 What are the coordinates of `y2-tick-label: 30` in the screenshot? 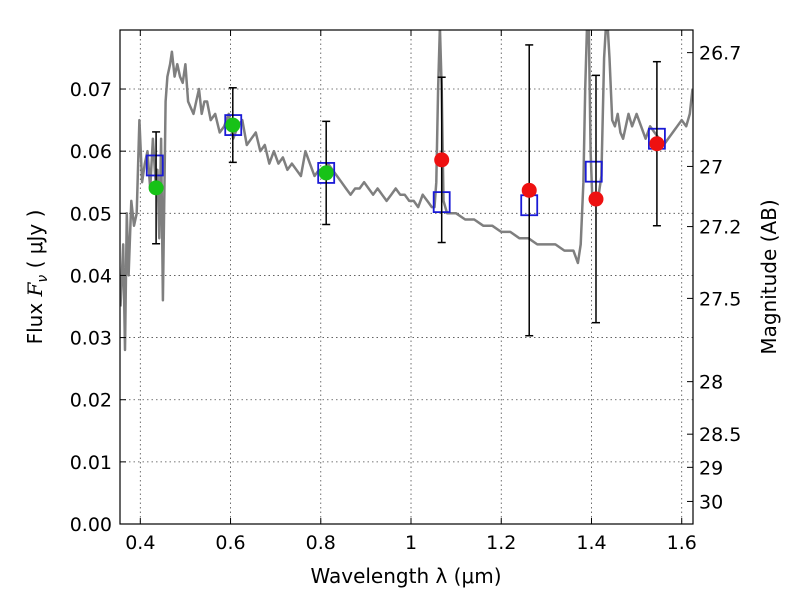 It's located at (711, 502).